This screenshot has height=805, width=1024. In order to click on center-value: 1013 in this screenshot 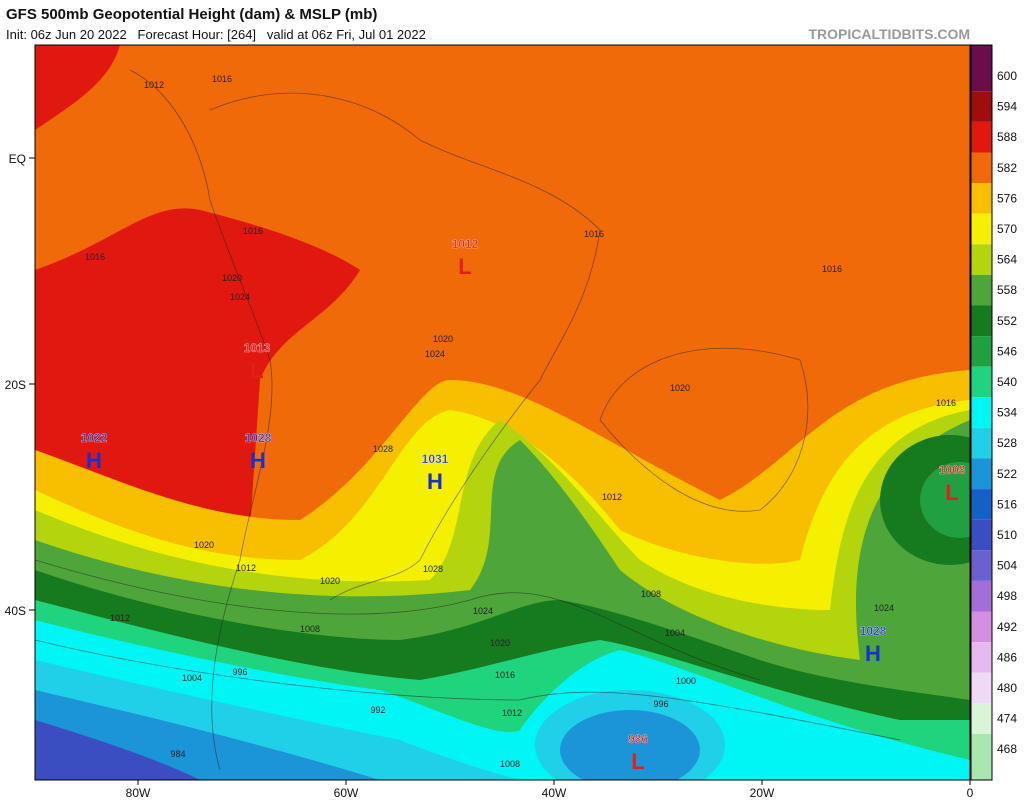, I will do `click(257, 348)`.